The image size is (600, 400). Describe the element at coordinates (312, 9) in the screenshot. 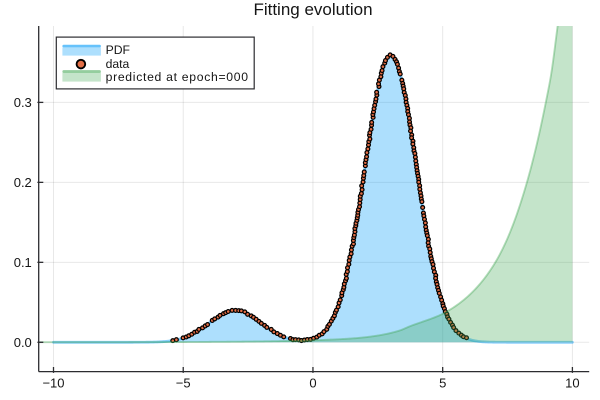

I see `svg-text: Fitting evolution` at that location.